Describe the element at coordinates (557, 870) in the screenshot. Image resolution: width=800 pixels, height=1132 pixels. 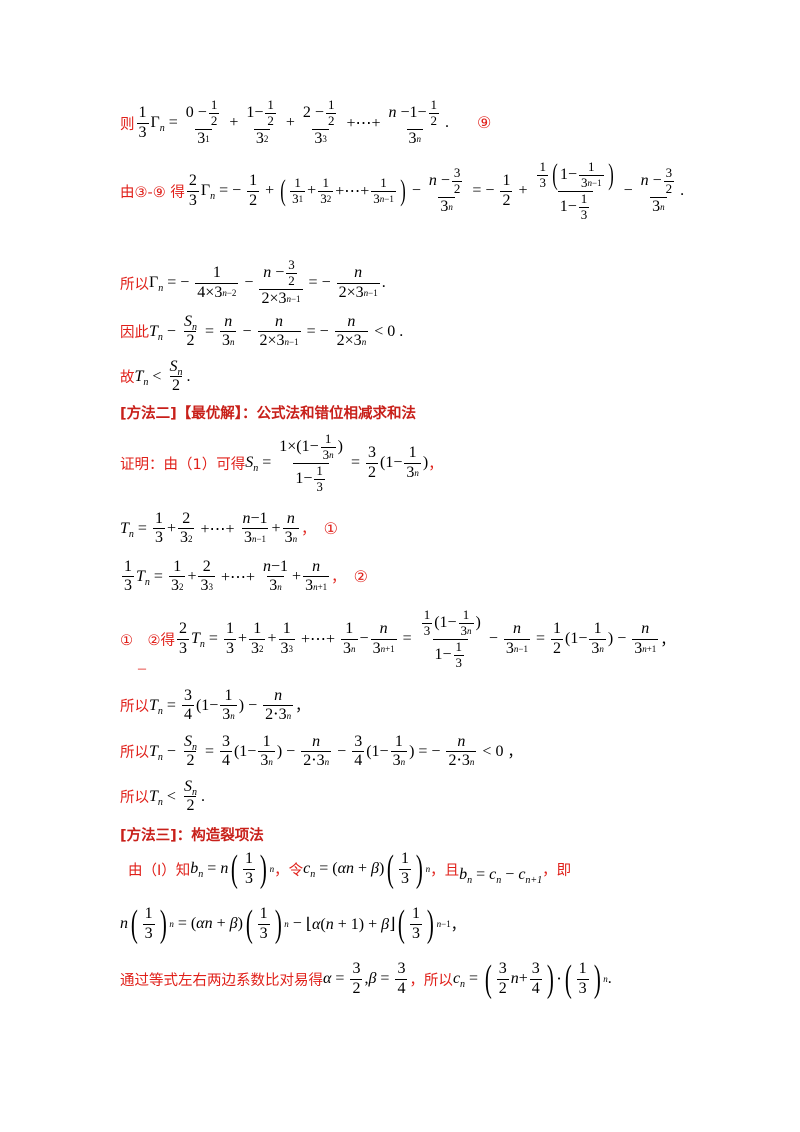
I see `method3-ie: ，即` at that location.